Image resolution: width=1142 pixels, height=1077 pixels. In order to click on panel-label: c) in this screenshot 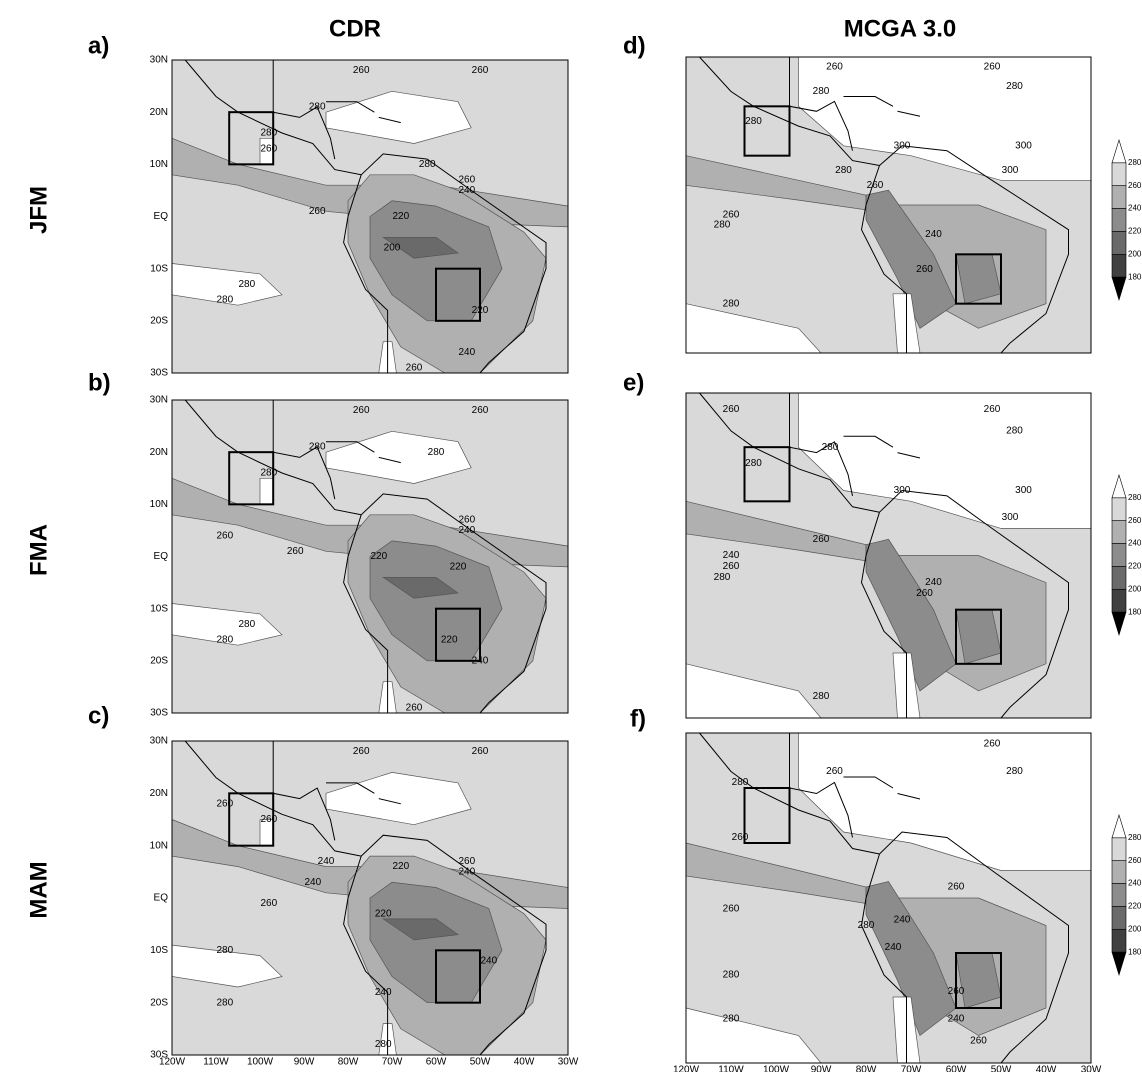, I will do `click(98, 715)`.